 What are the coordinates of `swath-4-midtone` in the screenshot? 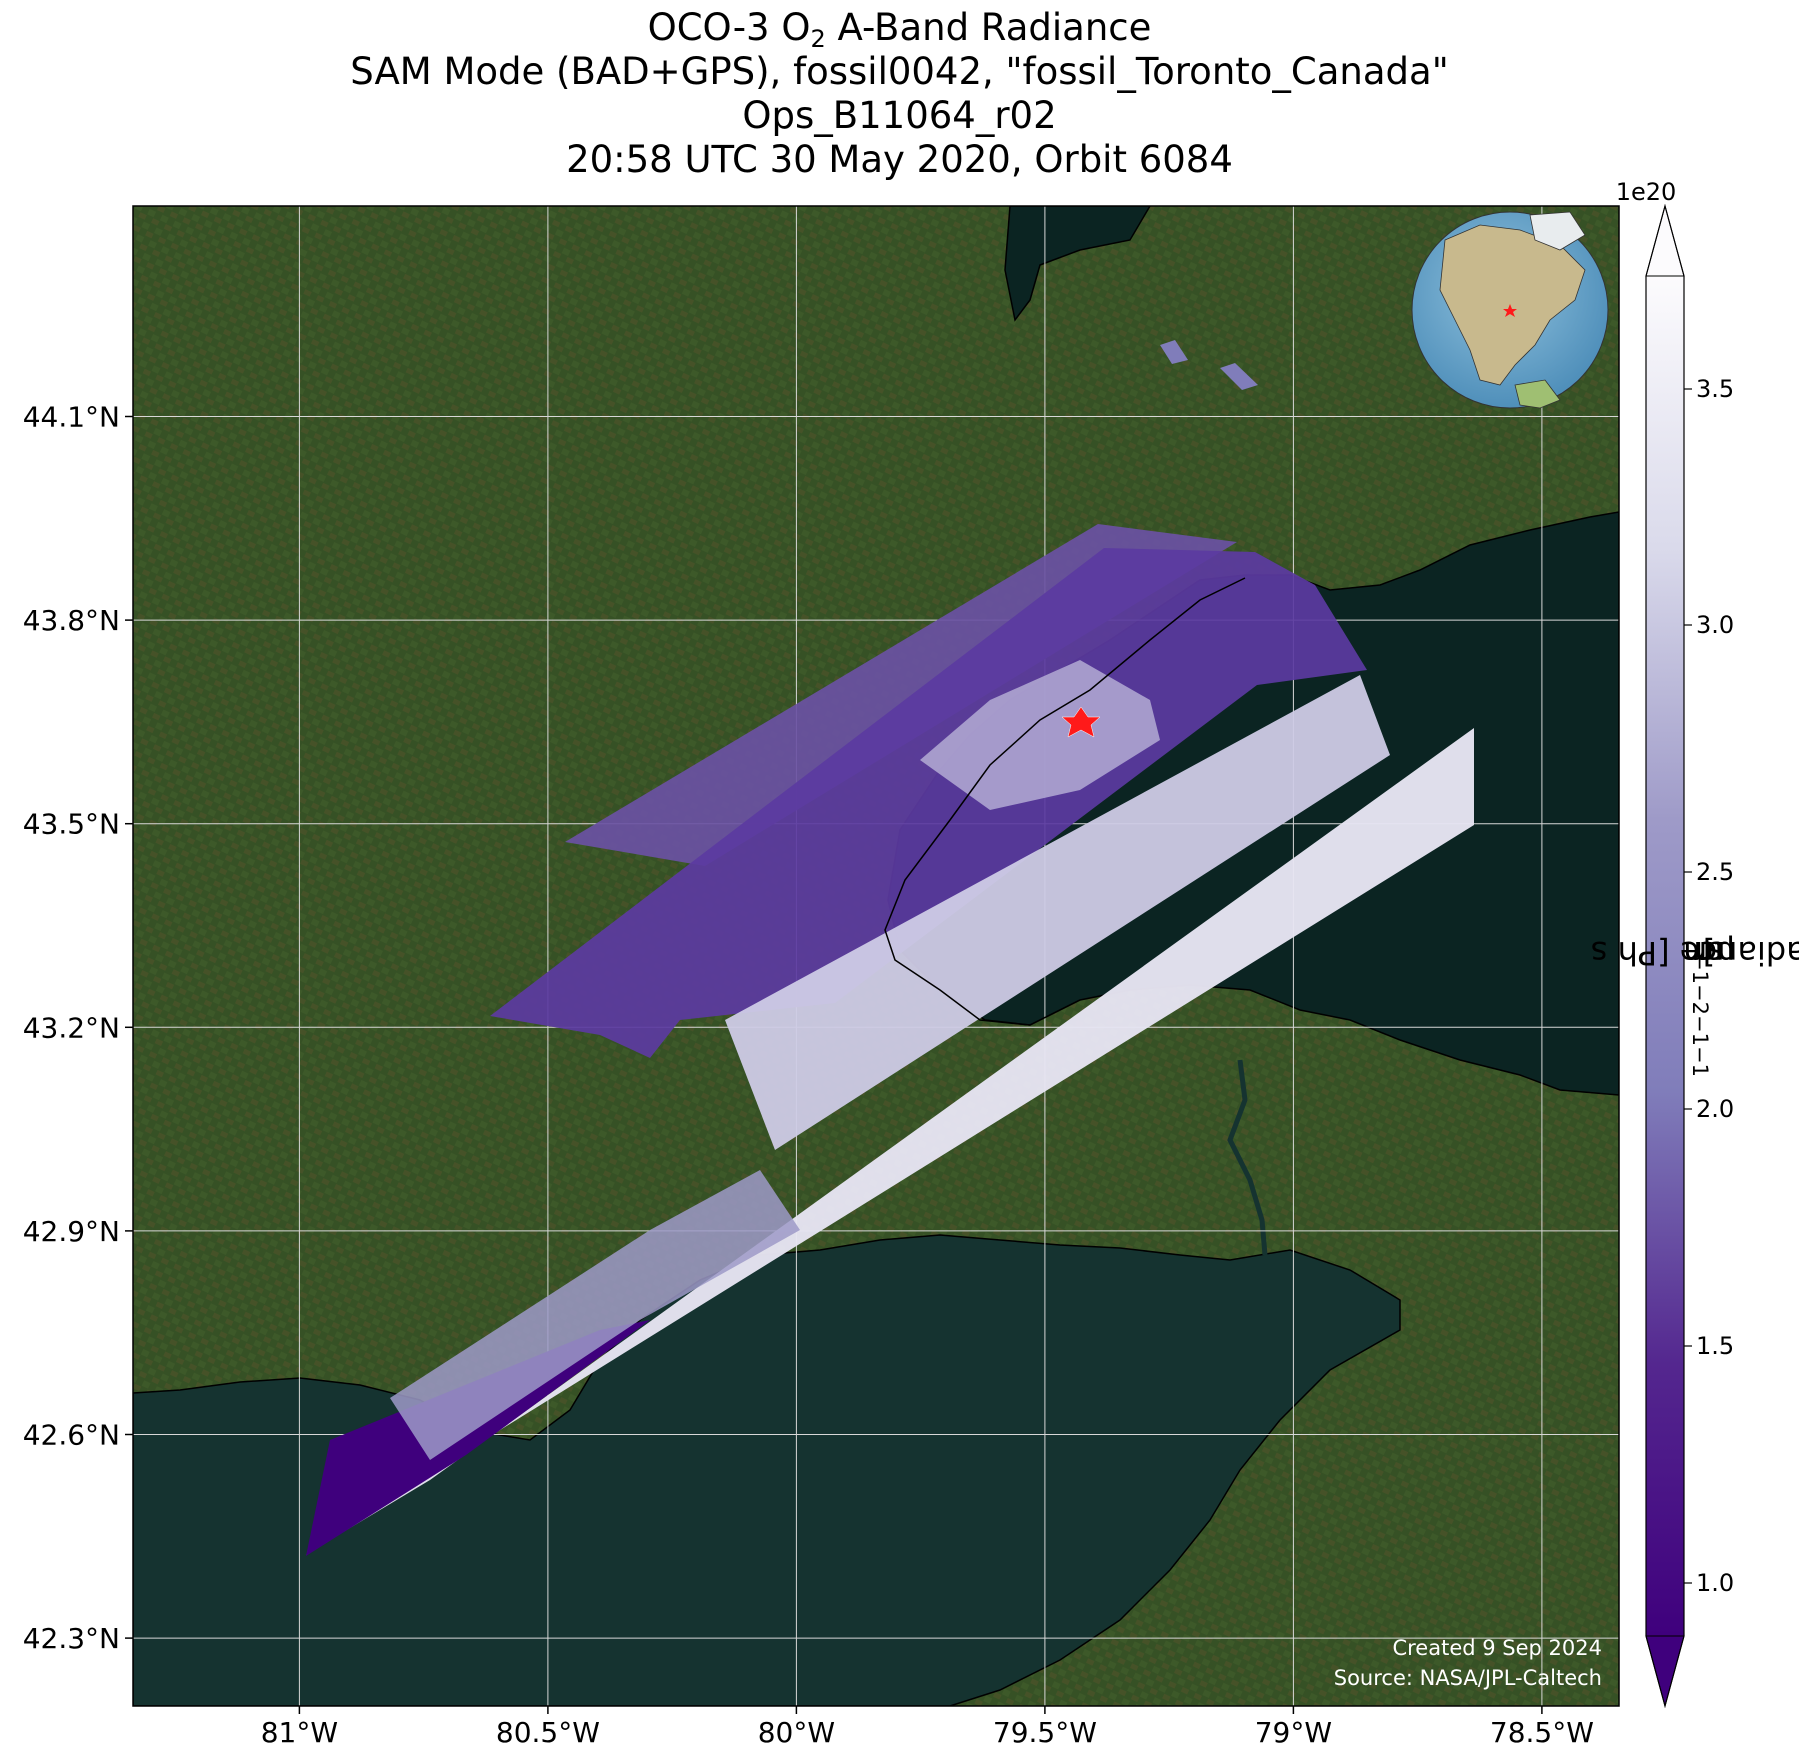 It's located at (595, 1315).